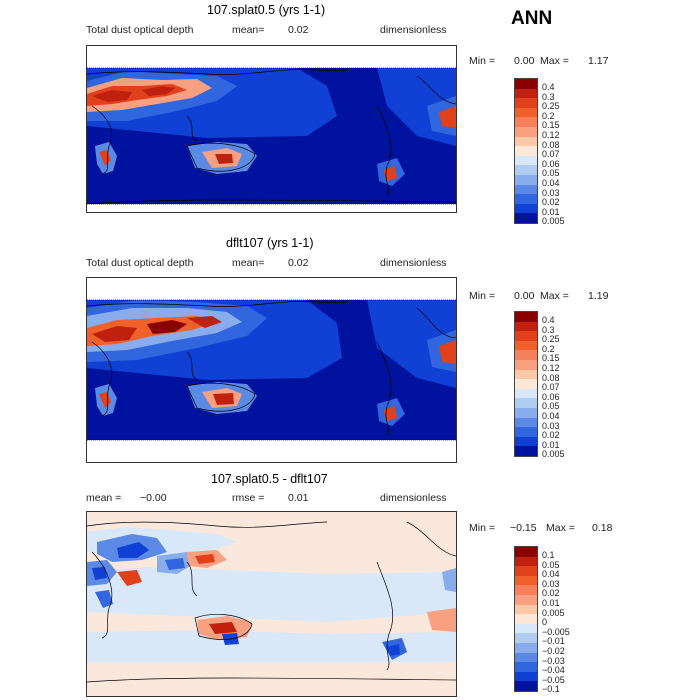  What do you see at coordinates (298, 30) in the screenshot?
I see `panel-1-mean-value: 0.02` at bounding box center [298, 30].